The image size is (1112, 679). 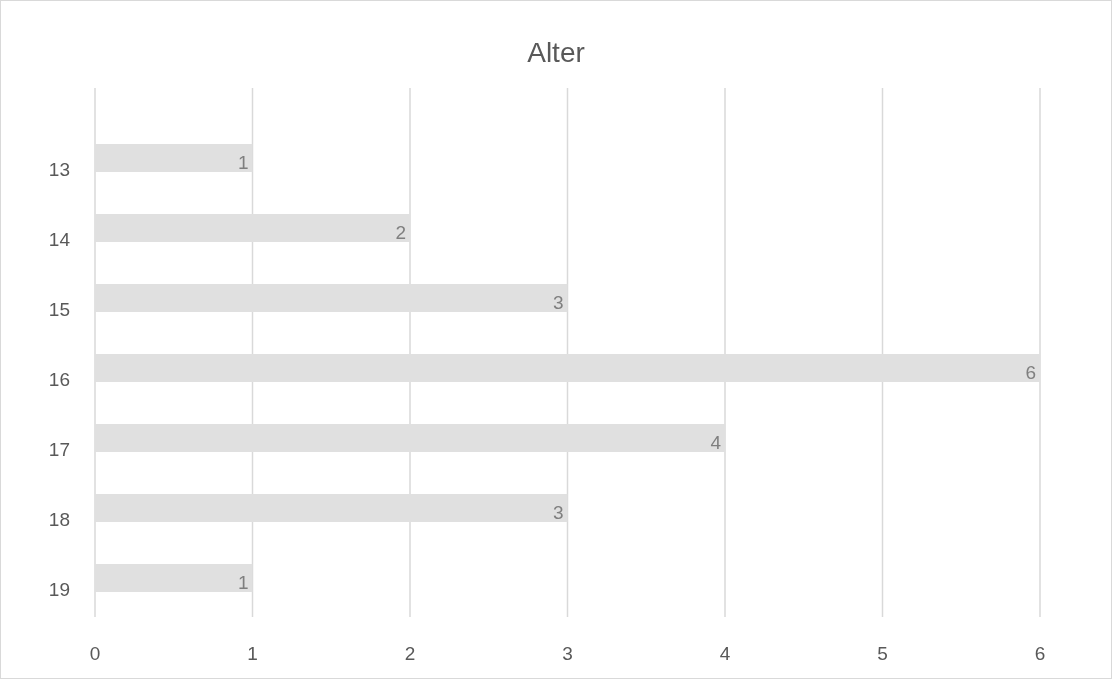 What do you see at coordinates (400, 232) in the screenshot?
I see `data-label: 2` at bounding box center [400, 232].